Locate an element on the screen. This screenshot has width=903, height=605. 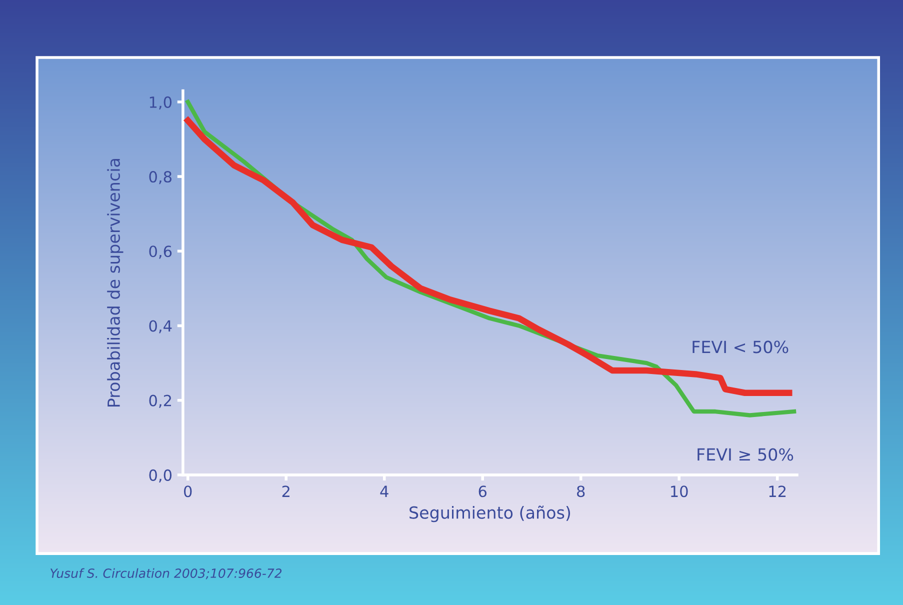
x-tick-label: 6 is located at coordinates (482, 492).